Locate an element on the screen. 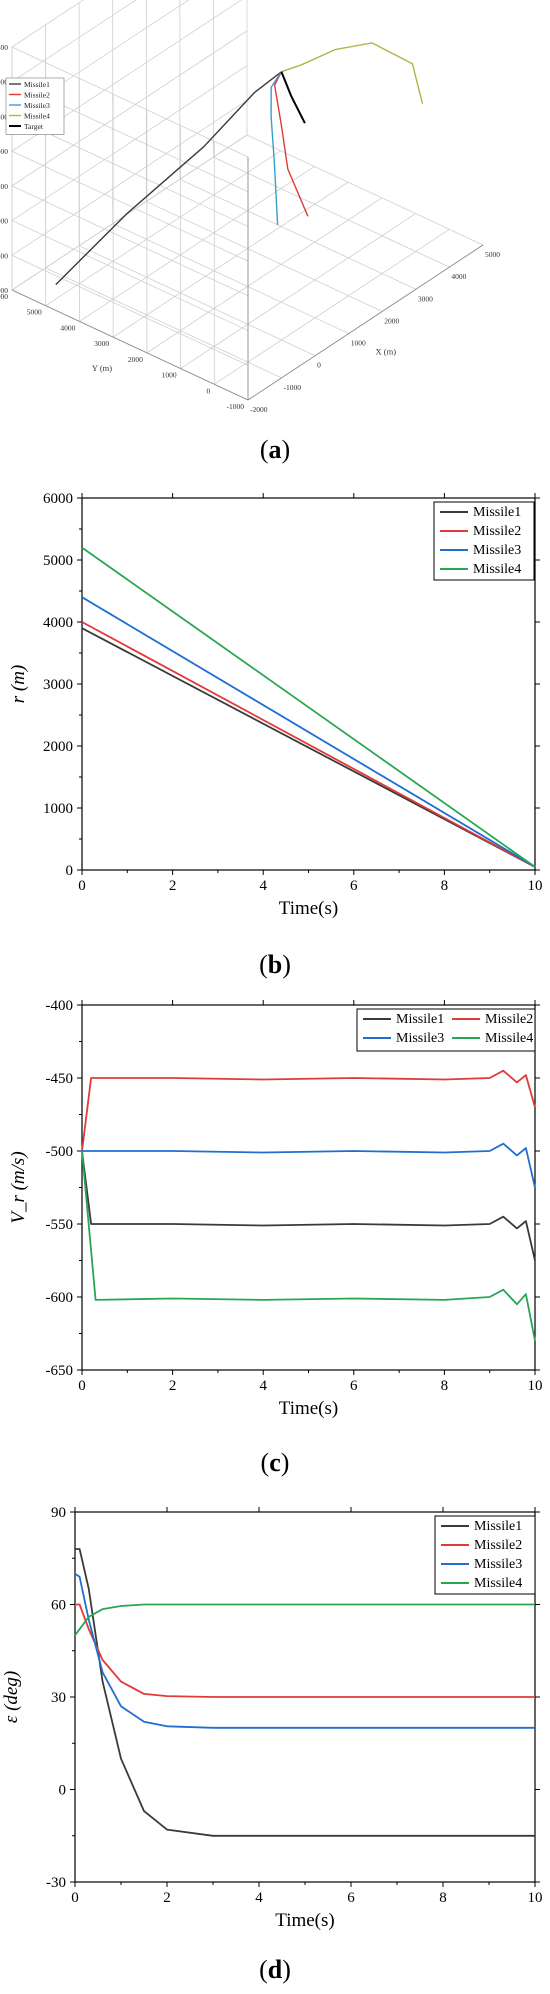 This screenshot has width=550, height=1994. legend-box-b is located at coordinates (484, 541).